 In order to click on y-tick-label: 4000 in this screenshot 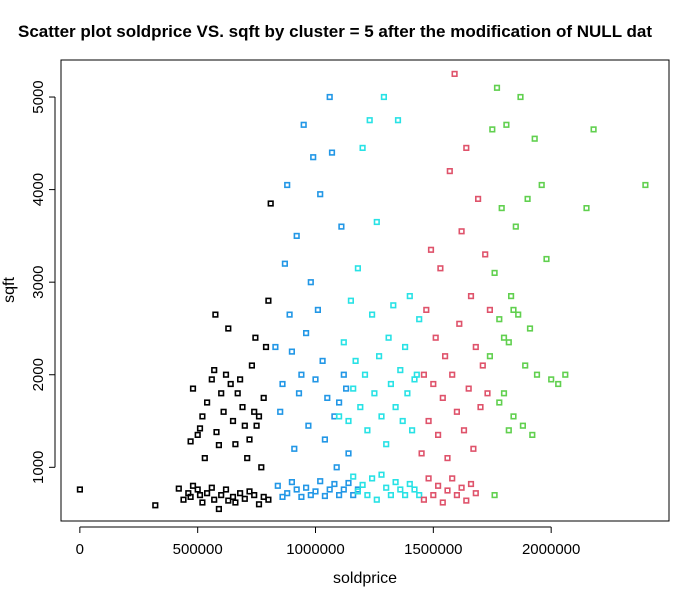, I will do `click(38, 189)`.